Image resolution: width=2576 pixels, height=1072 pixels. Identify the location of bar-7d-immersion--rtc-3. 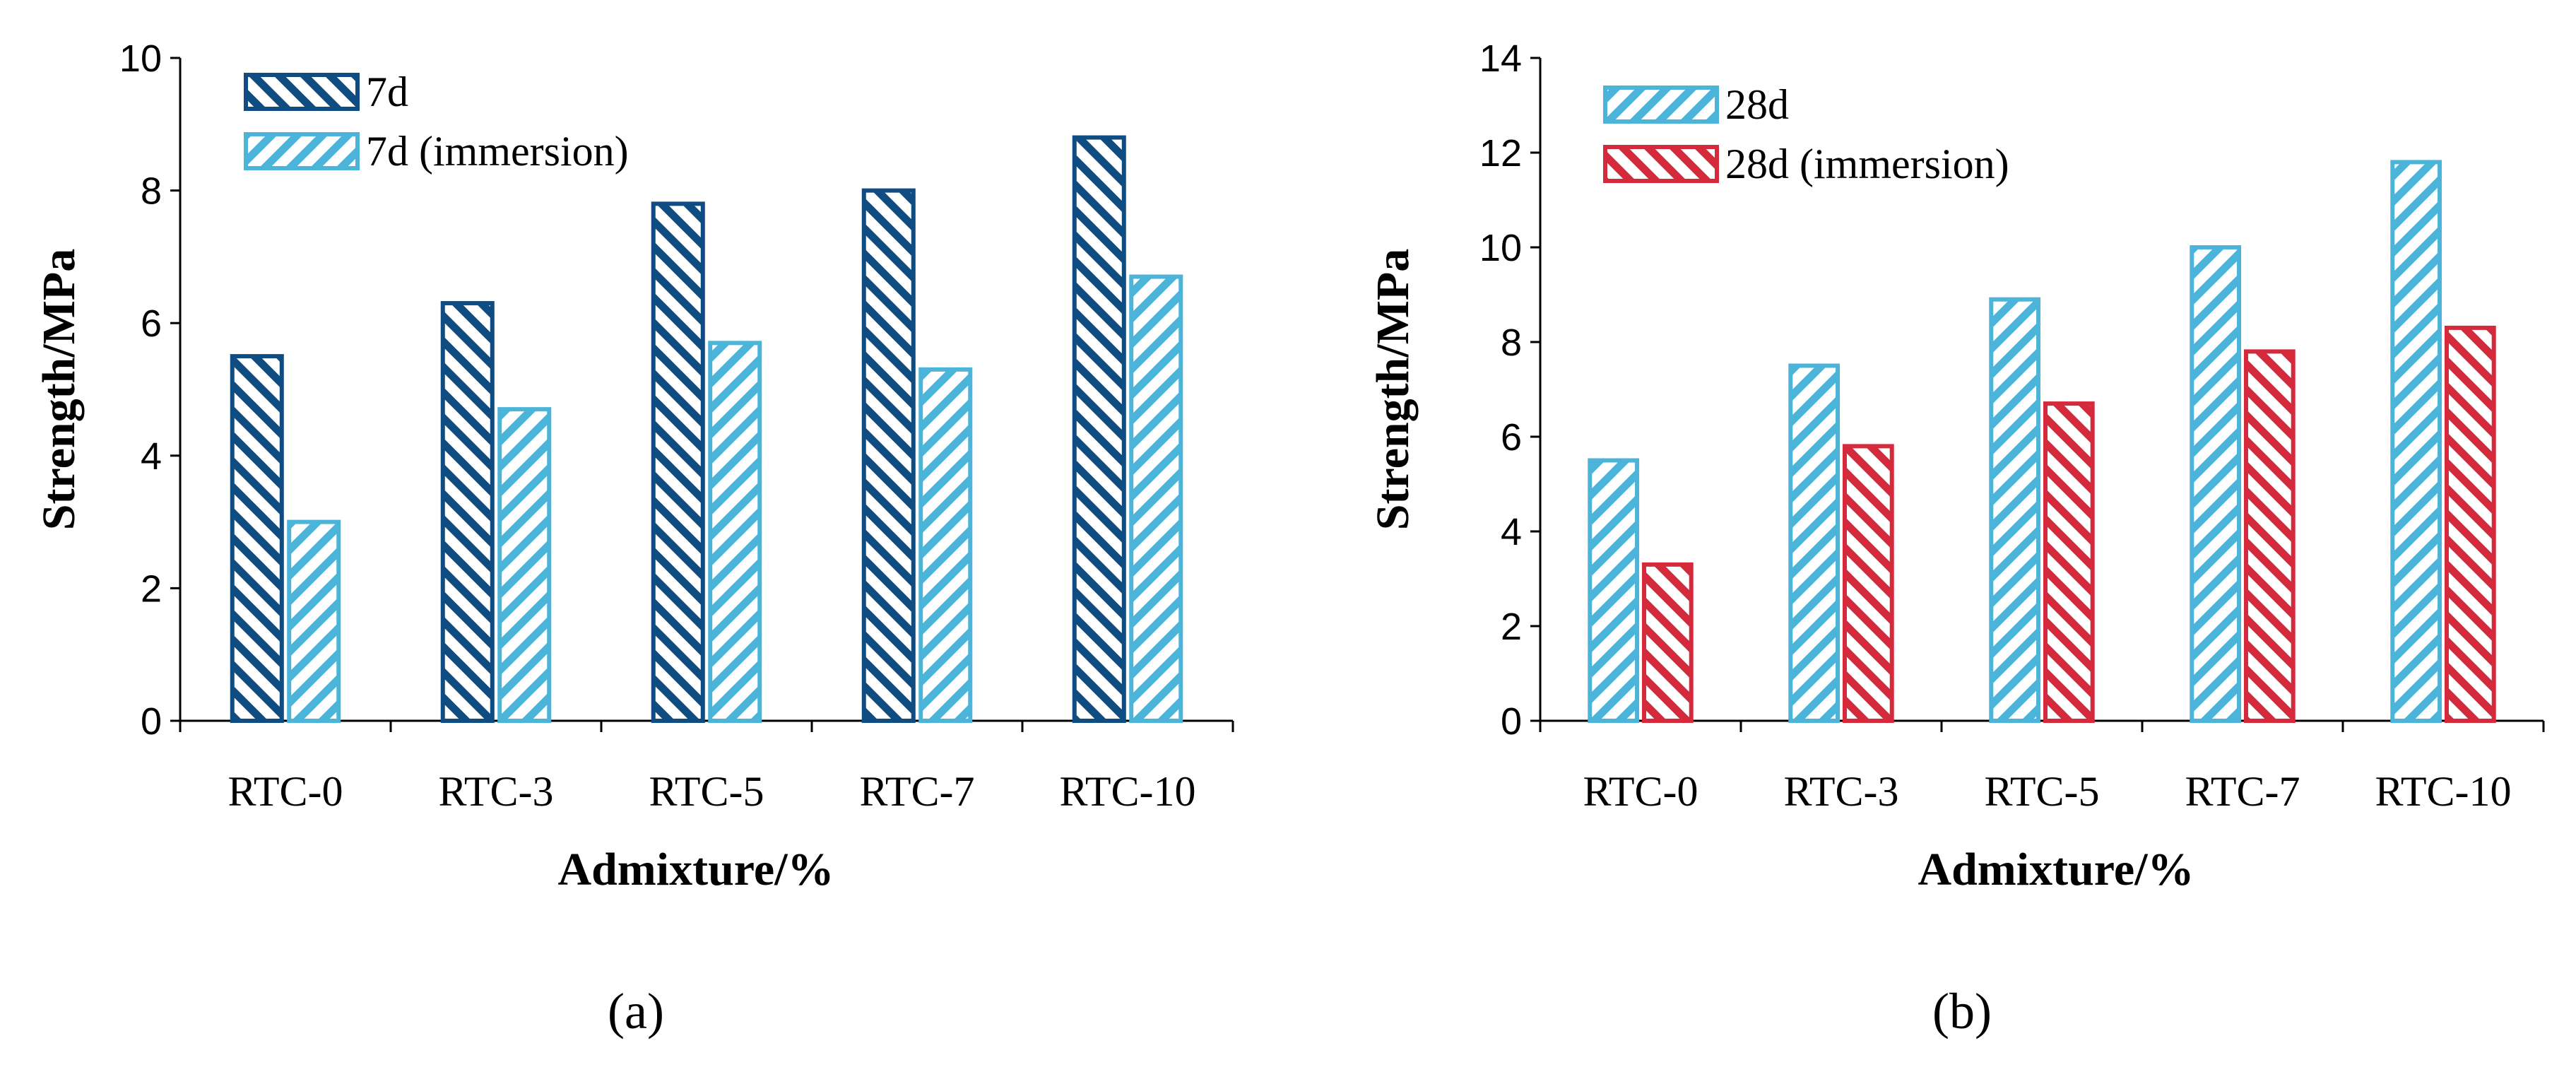
(524, 565).